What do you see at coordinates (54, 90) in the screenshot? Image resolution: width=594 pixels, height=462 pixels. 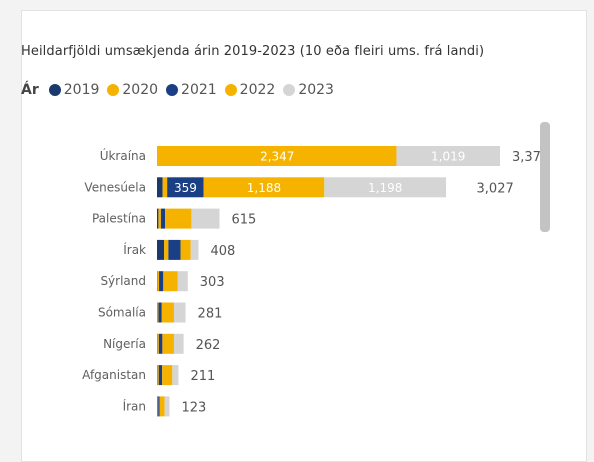 I see `legend-dot-2019` at bounding box center [54, 90].